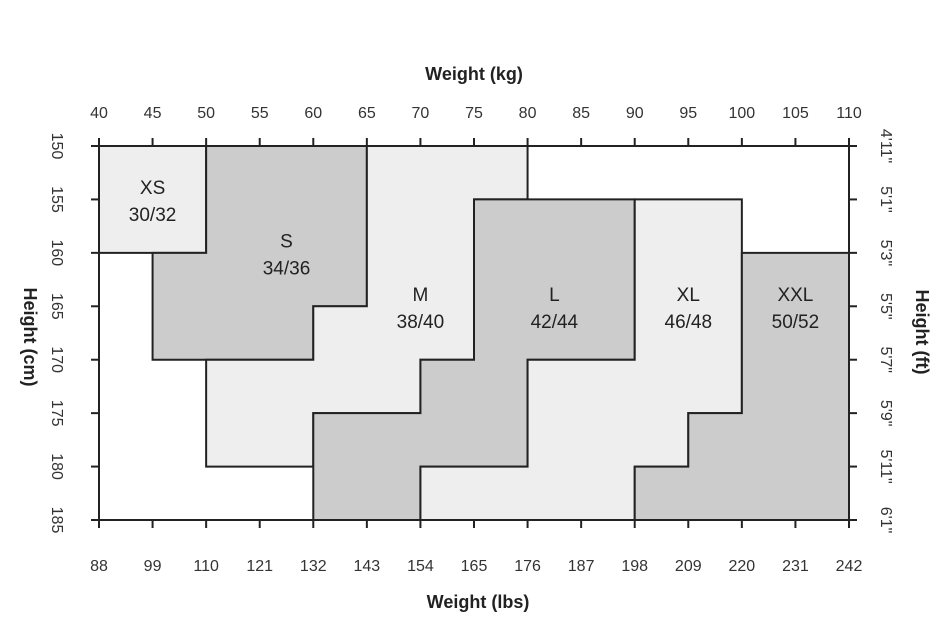  What do you see at coordinates (286, 242) in the screenshot?
I see `zone-size-label: S` at bounding box center [286, 242].